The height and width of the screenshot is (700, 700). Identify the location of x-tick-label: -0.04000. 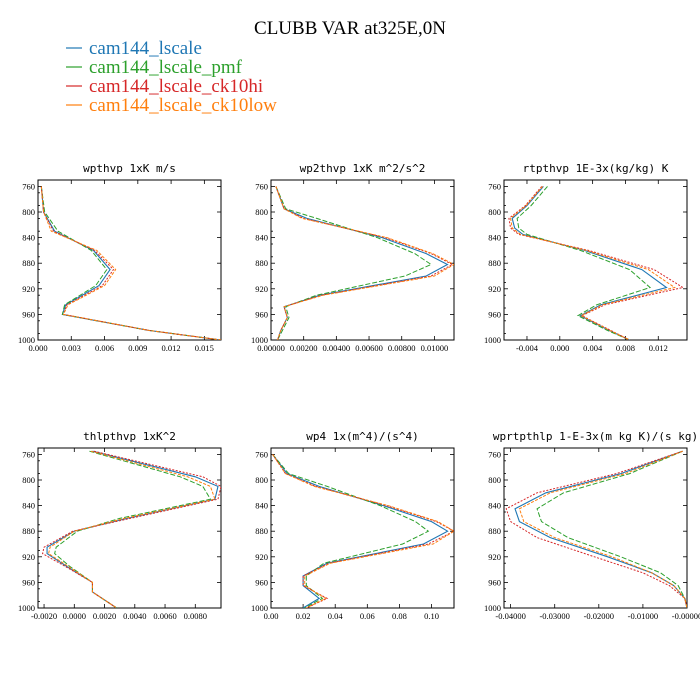
(510, 616).